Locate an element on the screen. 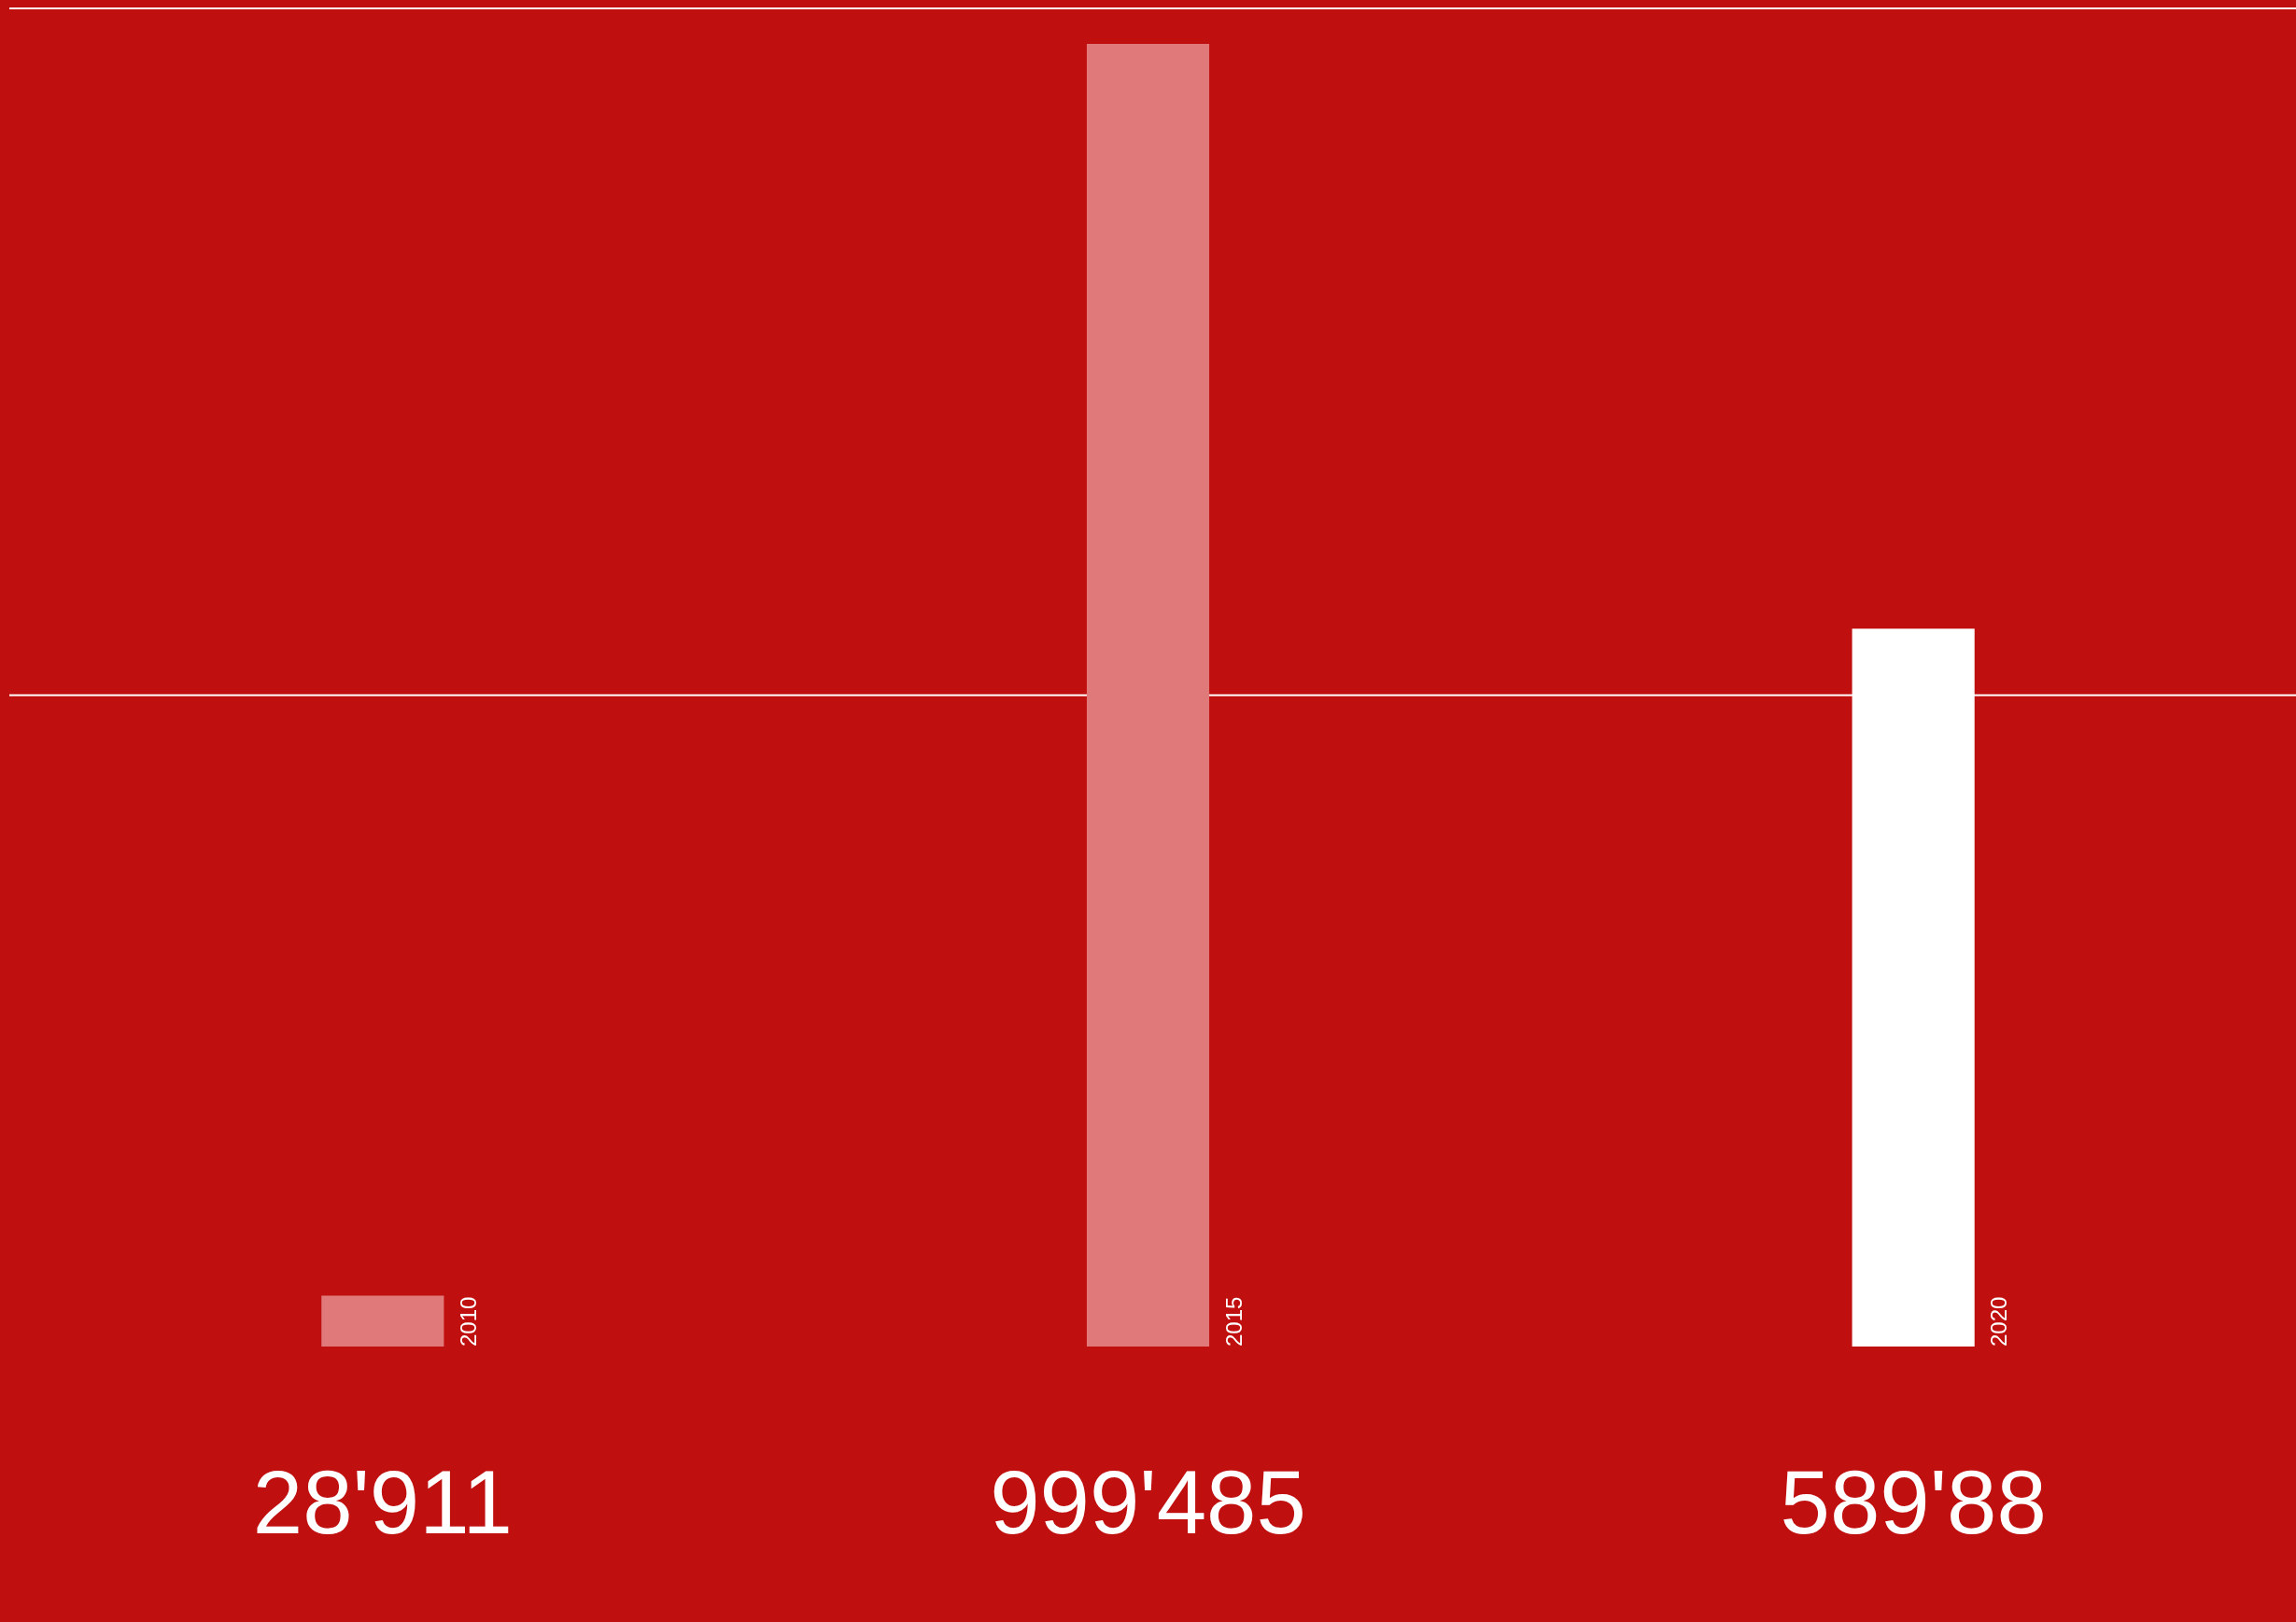 This screenshot has width=2296, height=1622. x-tick-label: 2015 is located at coordinates (1233, 1321).